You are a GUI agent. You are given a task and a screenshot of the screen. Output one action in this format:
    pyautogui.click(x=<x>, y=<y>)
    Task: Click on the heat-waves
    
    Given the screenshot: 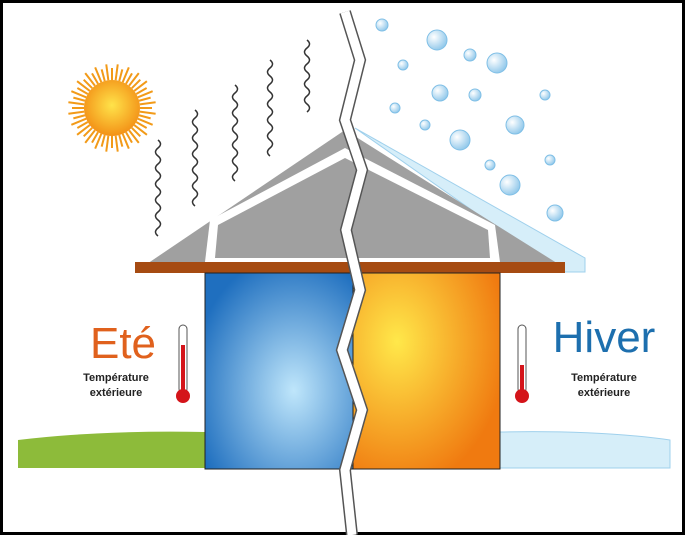 What is the action you would take?
    pyautogui.click(x=232, y=138)
    